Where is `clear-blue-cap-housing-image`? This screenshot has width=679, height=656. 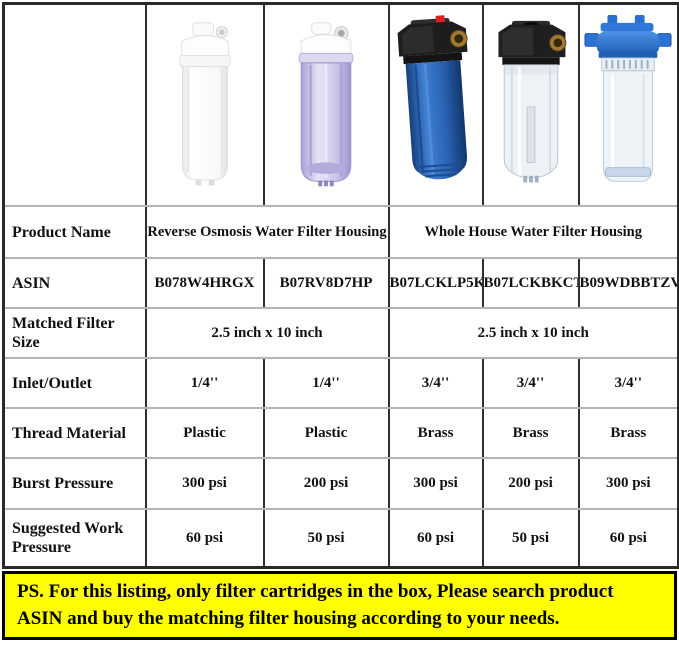 clear-blue-cap-housing-image is located at coordinates (628, 98).